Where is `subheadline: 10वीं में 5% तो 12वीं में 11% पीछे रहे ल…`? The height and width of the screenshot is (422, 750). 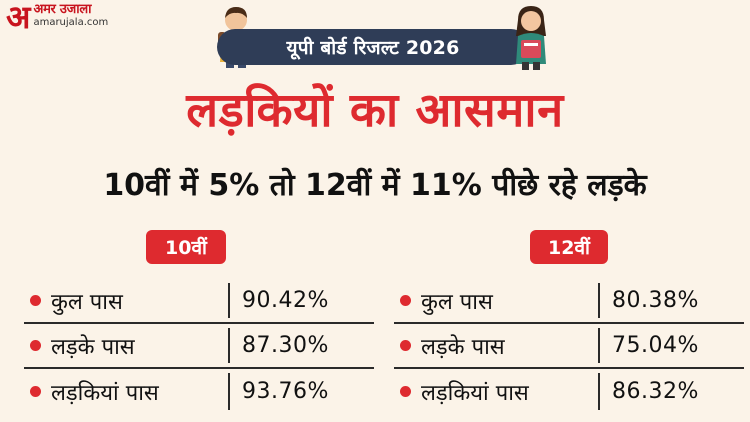
subheadline: 10वीं में 5% तो 12वीं में 11% पीछे रहे ल… is located at coordinates (375, 185).